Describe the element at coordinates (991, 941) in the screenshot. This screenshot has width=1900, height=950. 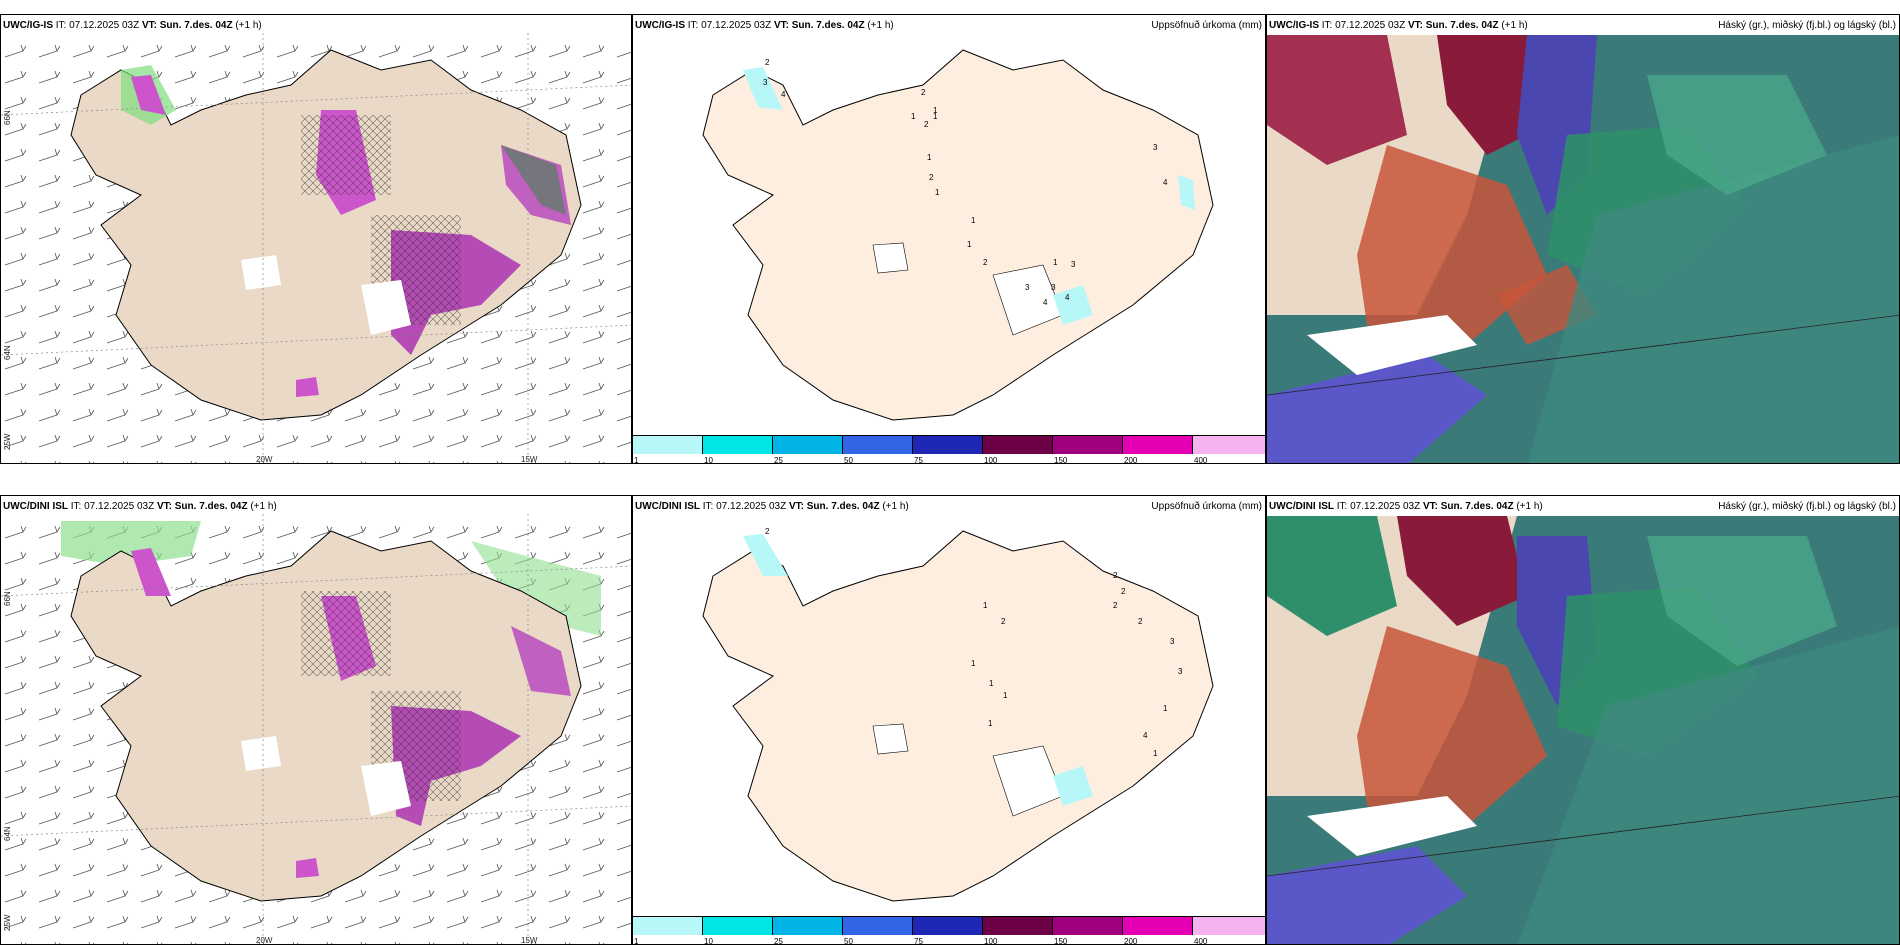
I see `colorbar-tick-label: 100` at that location.